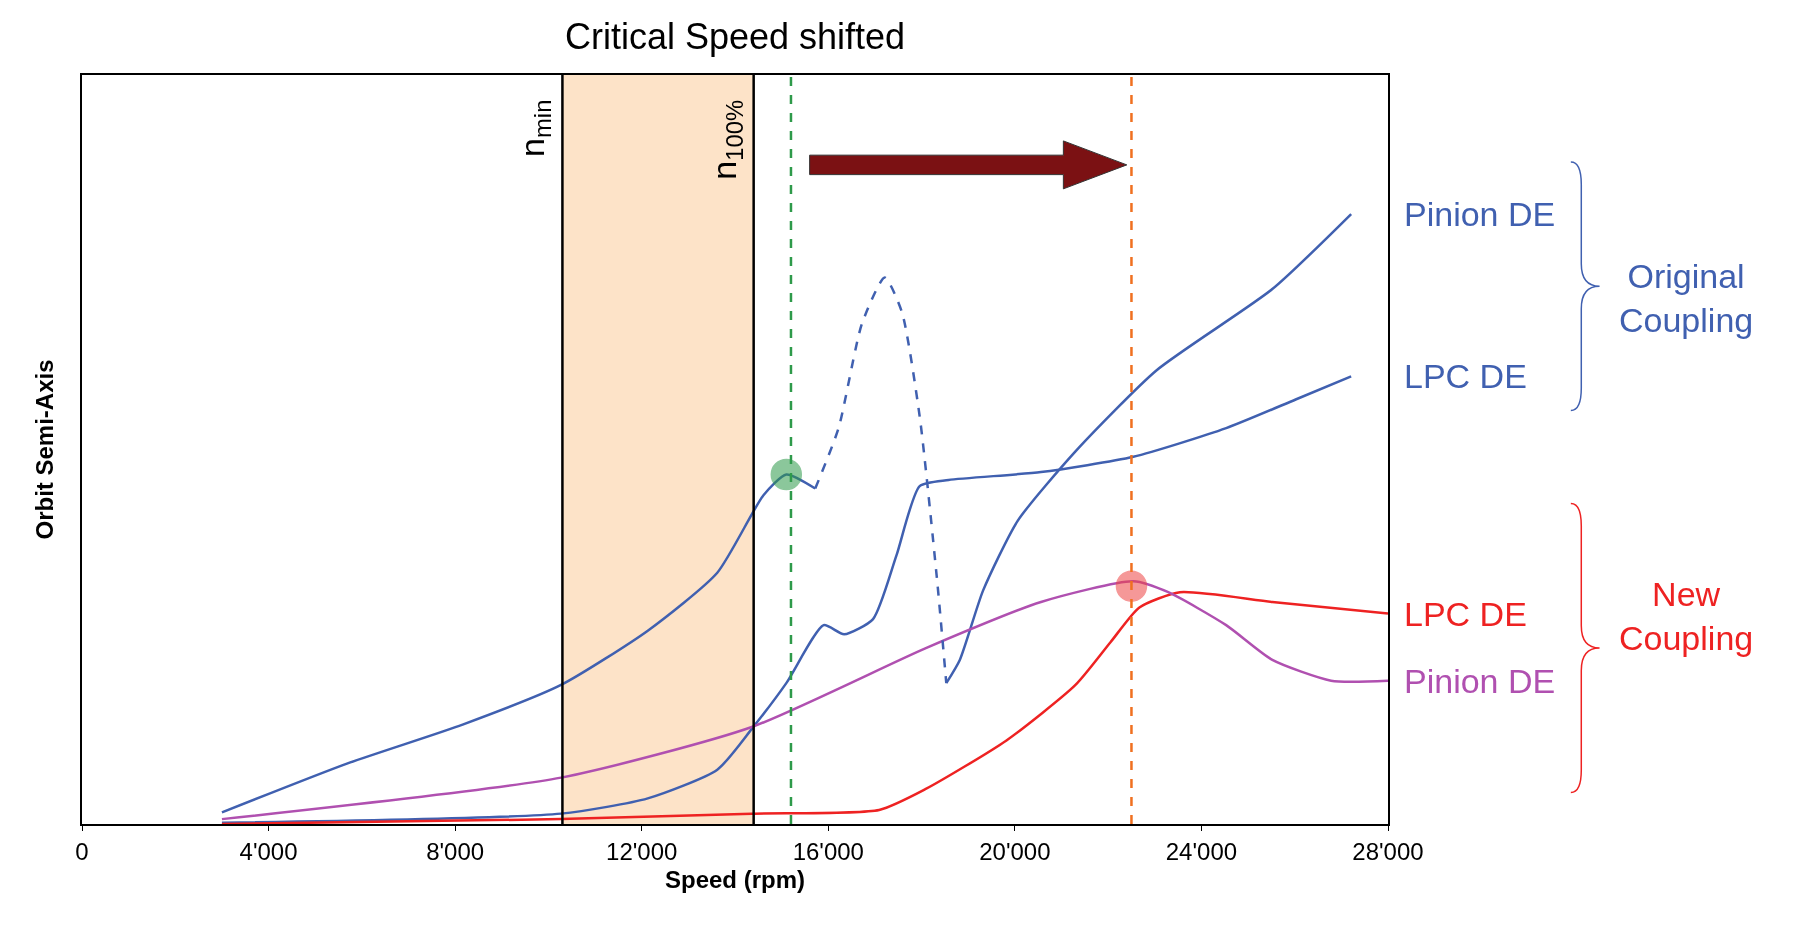 The height and width of the screenshot is (939, 1814). I want to click on x-tick-label: 16'000, so click(828, 851).